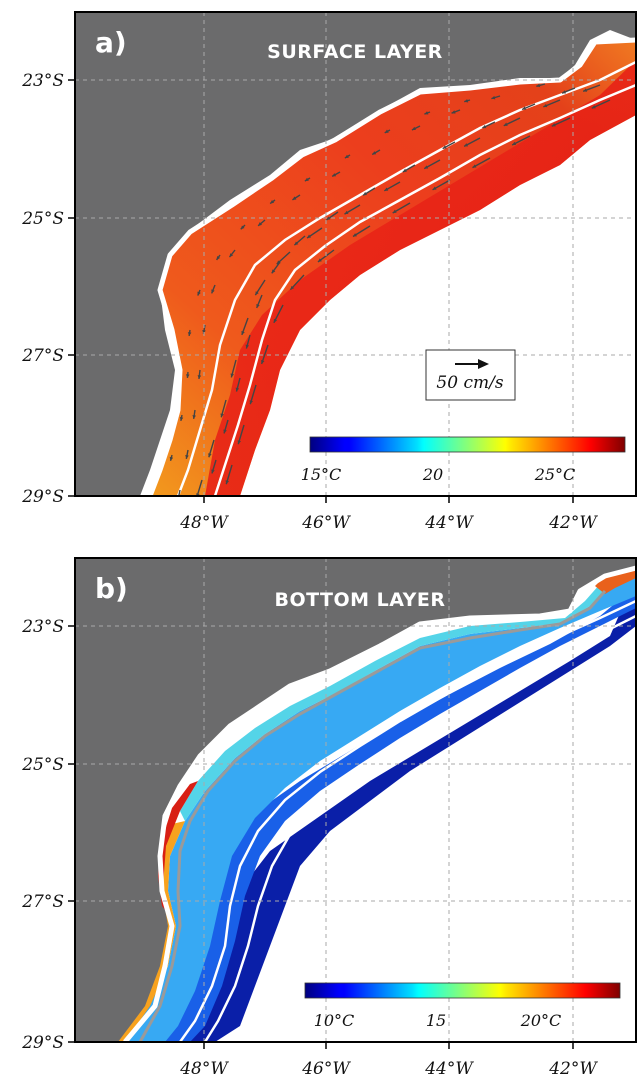  What do you see at coordinates (111, 42) in the screenshot?
I see `panel-letter: a)` at bounding box center [111, 42].